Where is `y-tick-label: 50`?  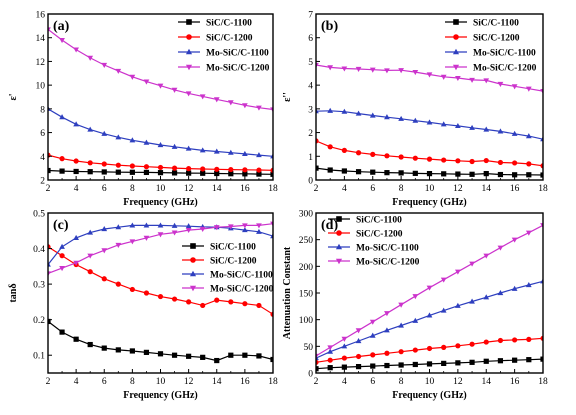 y-tick-label: 50 is located at coordinates (309, 348).